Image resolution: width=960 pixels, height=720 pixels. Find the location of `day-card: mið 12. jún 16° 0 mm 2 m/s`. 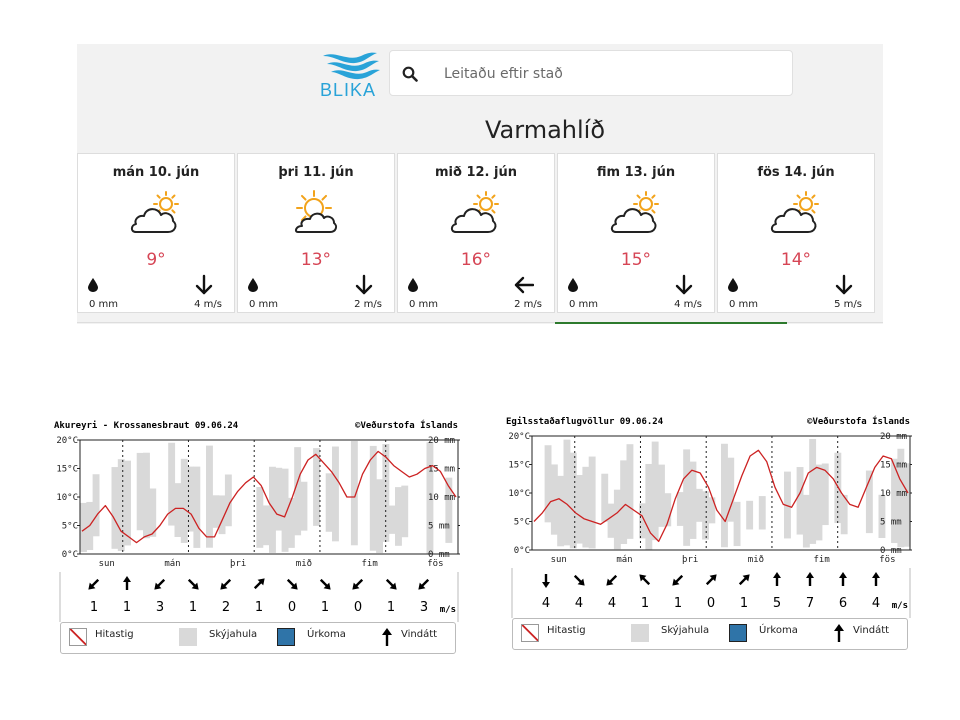

day-card: mið 12. jún 16° 0 mm 2 m/s is located at coordinates (476, 233).